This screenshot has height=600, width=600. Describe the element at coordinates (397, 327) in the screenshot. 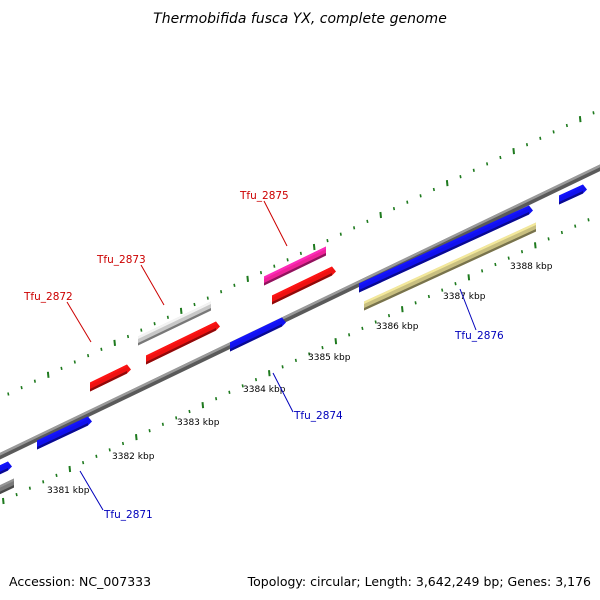

I see `ruler-label: 3386 kbp` at that location.